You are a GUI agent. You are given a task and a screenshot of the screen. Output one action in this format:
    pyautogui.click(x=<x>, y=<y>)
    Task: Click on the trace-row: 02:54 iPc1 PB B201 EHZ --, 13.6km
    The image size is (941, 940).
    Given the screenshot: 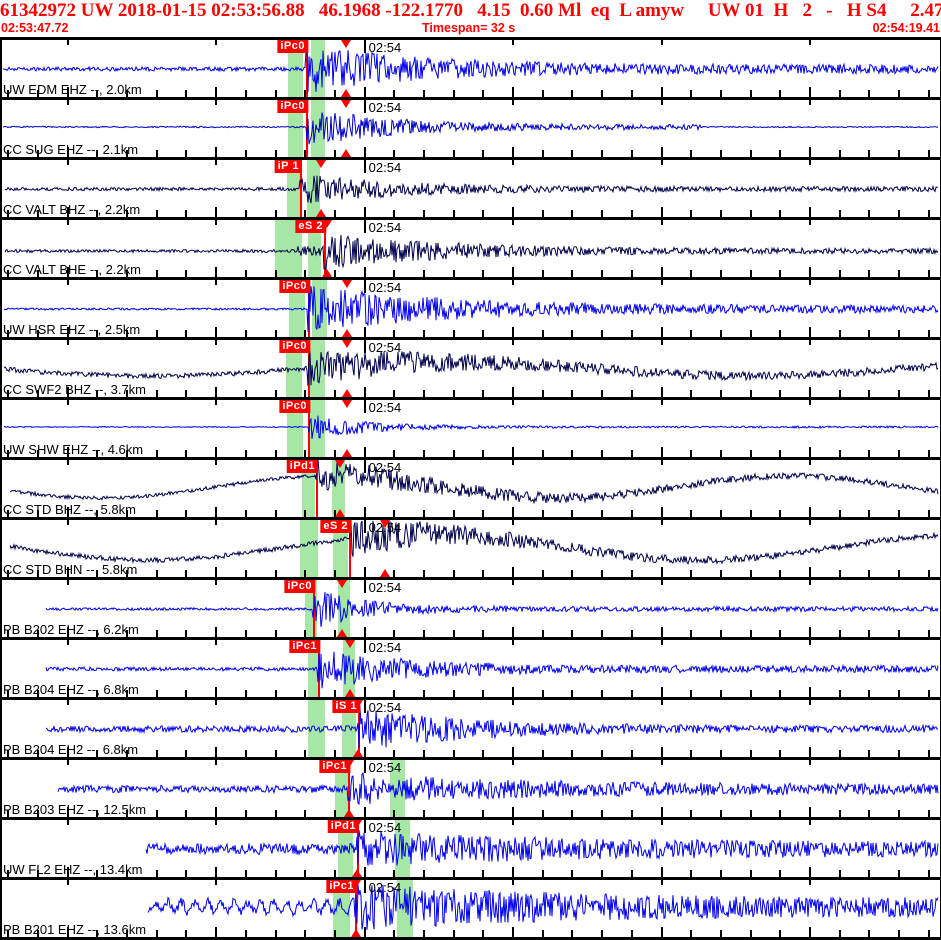 What is the action you would take?
    pyautogui.click(x=470, y=910)
    